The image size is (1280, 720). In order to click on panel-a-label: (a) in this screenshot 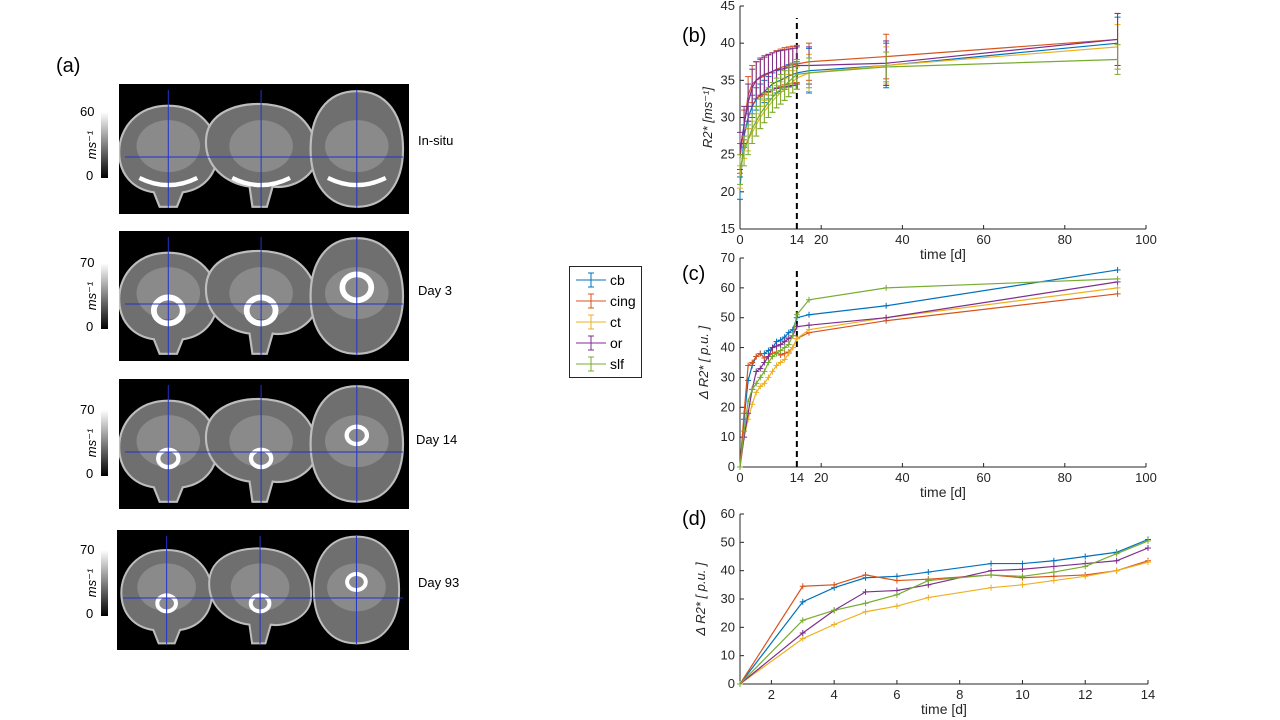, I will do `click(68, 66)`.